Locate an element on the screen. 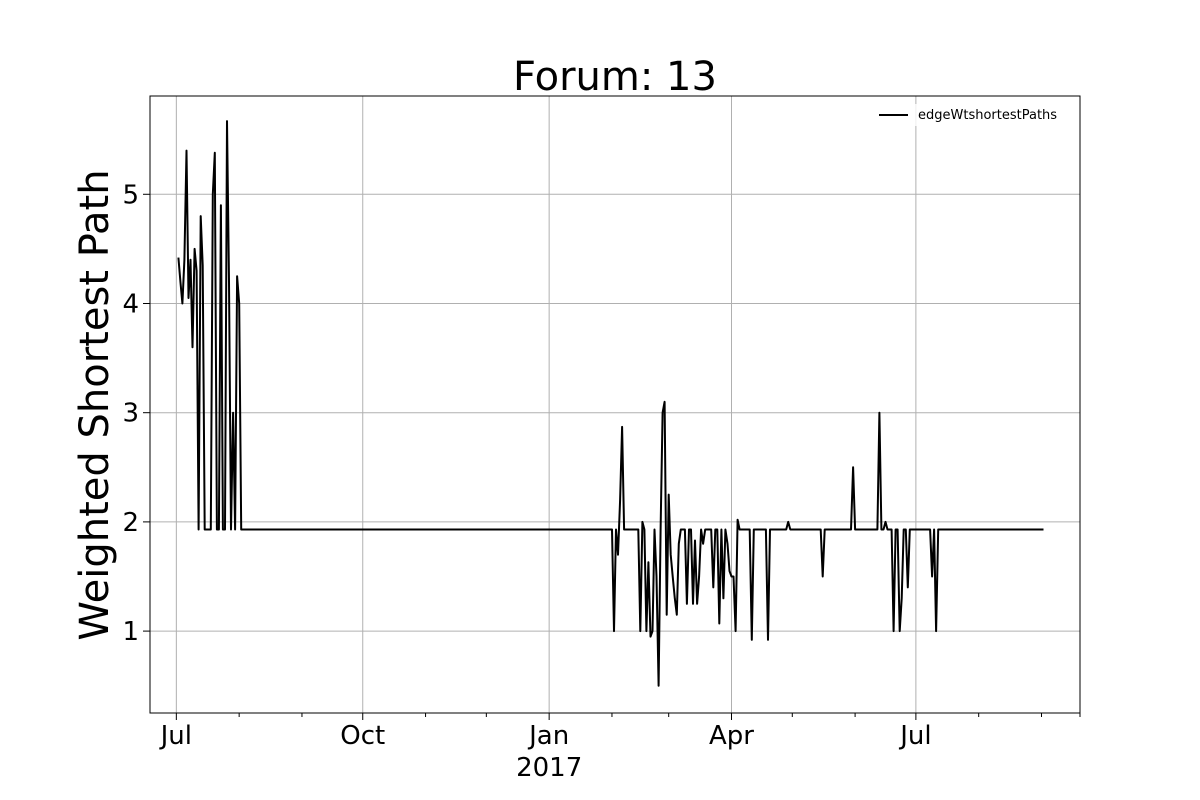 The height and width of the screenshot is (800, 1200). legend: edgeWtshortestPaths is located at coordinates (971, 115).